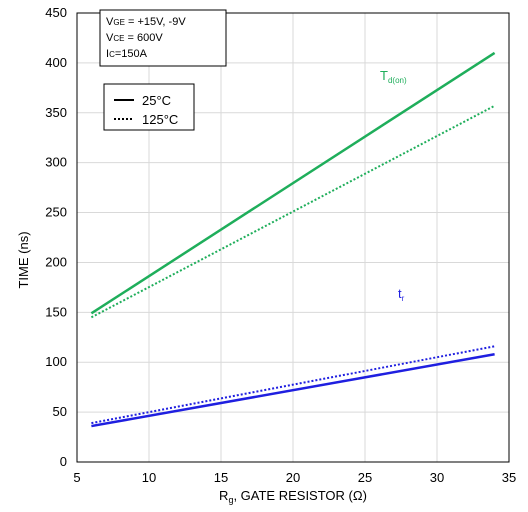 The height and width of the screenshot is (512, 528). What do you see at coordinates (56, 162) in the screenshot?
I see `y-tick-label: 300` at bounding box center [56, 162].